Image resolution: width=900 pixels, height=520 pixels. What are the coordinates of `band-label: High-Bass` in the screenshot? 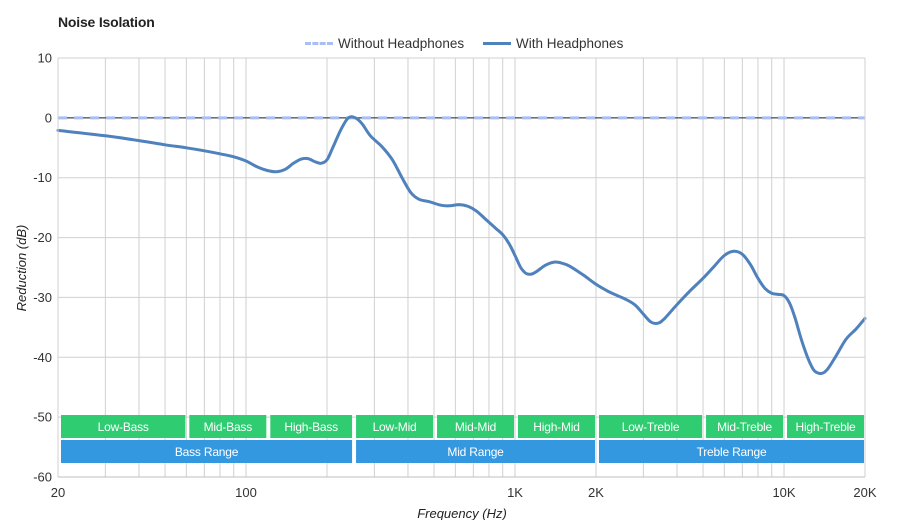 It's located at (311, 427).